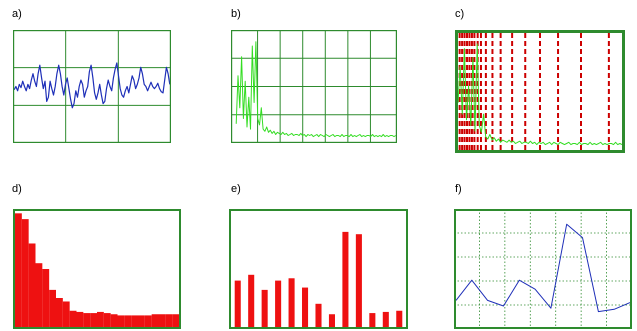  I want to click on panel-f-label: f), so click(458, 189).